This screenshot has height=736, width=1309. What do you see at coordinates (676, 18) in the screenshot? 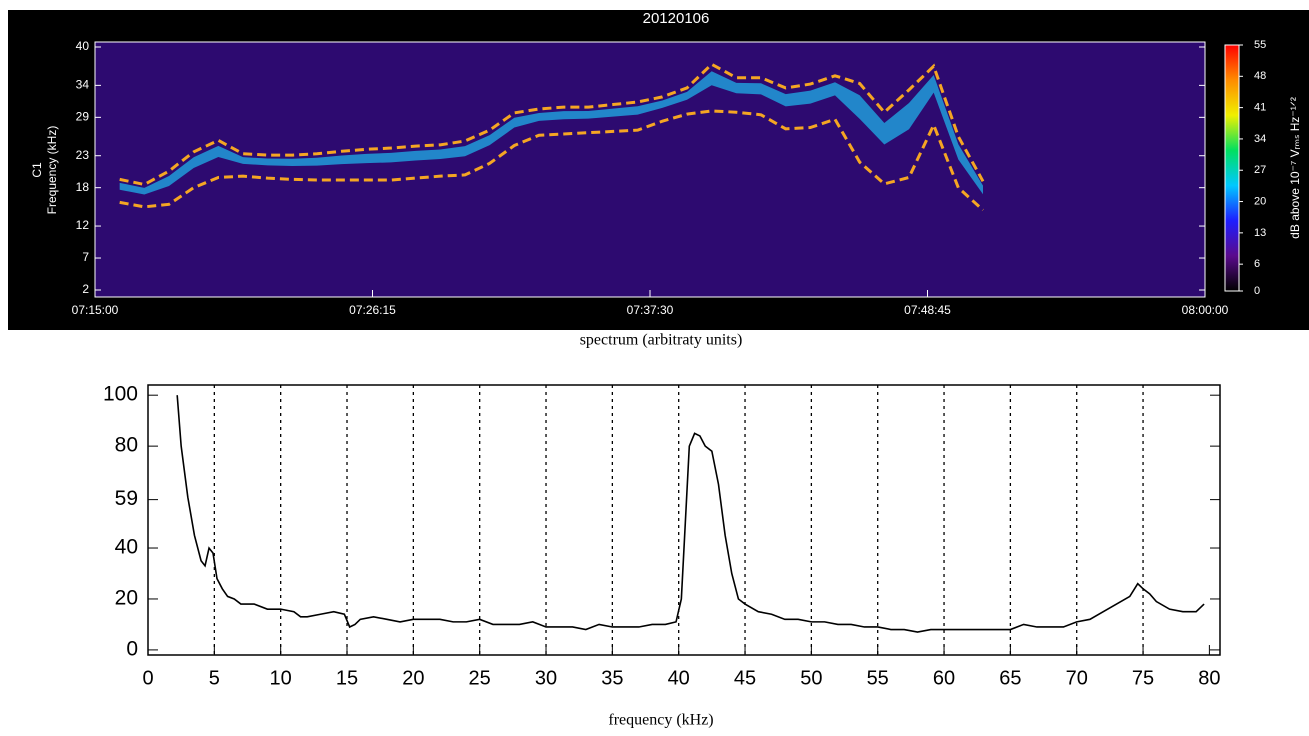
I see `chart-title: 20120106` at bounding box center [676, 18].